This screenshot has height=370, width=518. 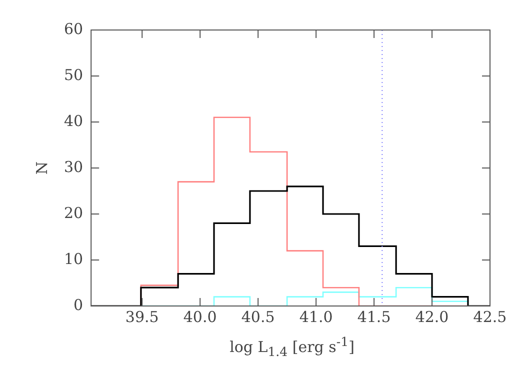 What do you see at coordinates (41, 168) in the screenshot?
I see `y-axis-title: N` at bounding box center [41, 168].